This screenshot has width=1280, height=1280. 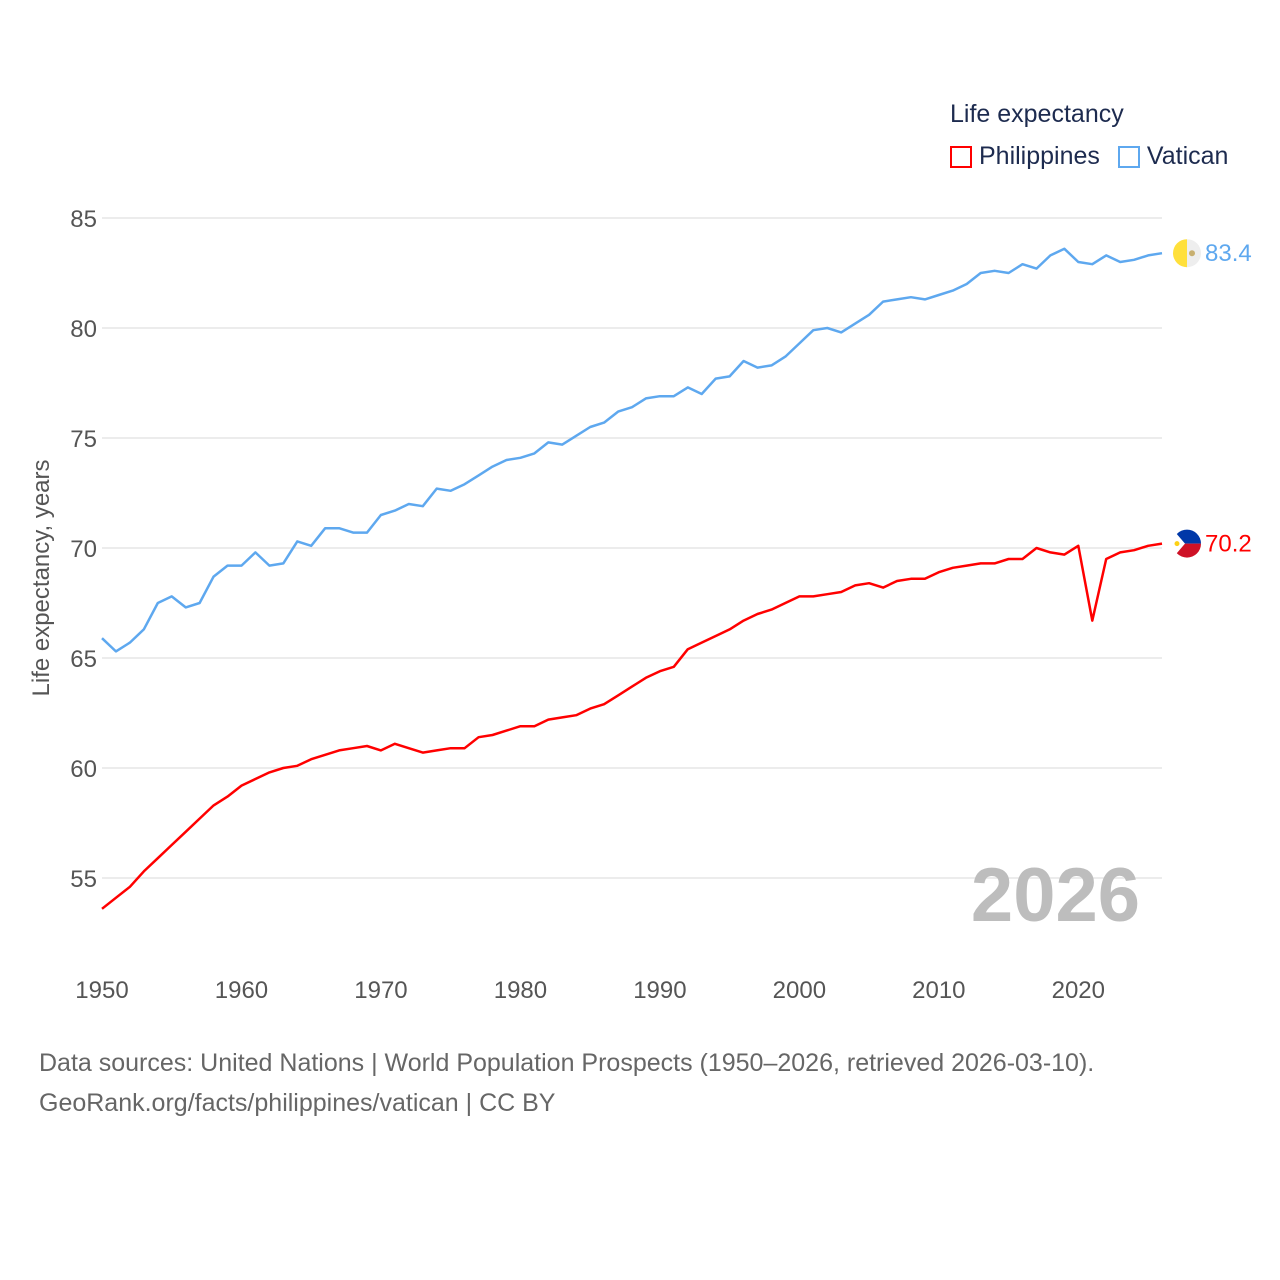 What do you see at coordinates (83, 769) in the screenshot?
I see `y-tick-label: 60` at bounding box center [83, 769].